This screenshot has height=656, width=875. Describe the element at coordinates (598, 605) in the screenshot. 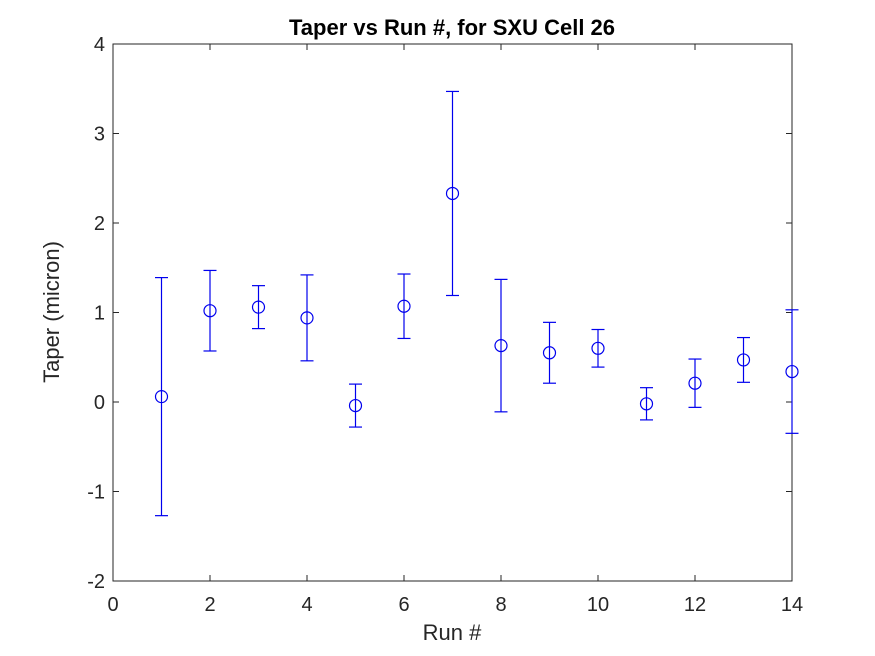

I see `x-tick-label: 10` at that location.